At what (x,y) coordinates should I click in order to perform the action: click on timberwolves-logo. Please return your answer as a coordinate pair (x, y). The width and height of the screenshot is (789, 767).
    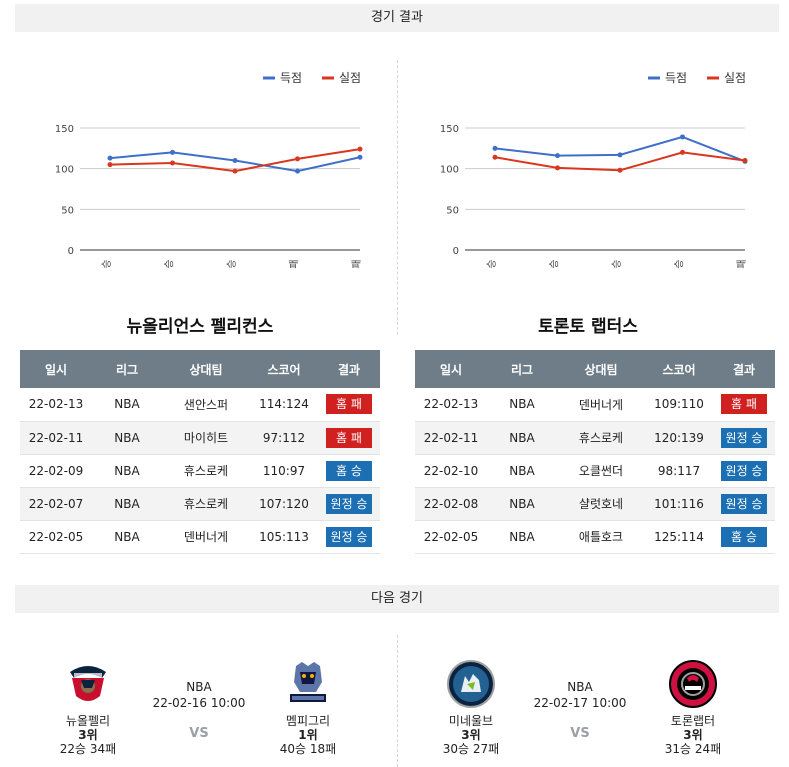
    Looking at the image, I should click on (471, 684).